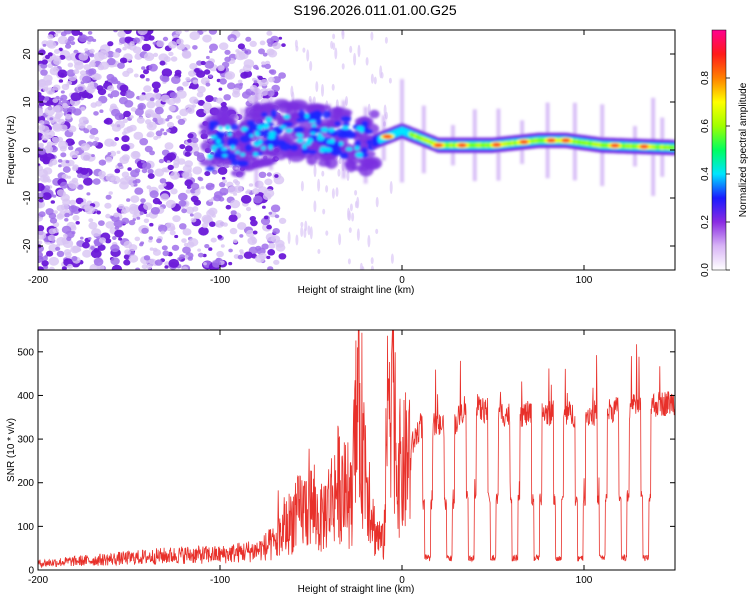 The height and width of the screenshot is (600, 750). Describe the element at coordinates (356, 589) in the screenshot. I see `snr-x-axis-label: Height of straight line (km)` at that location.